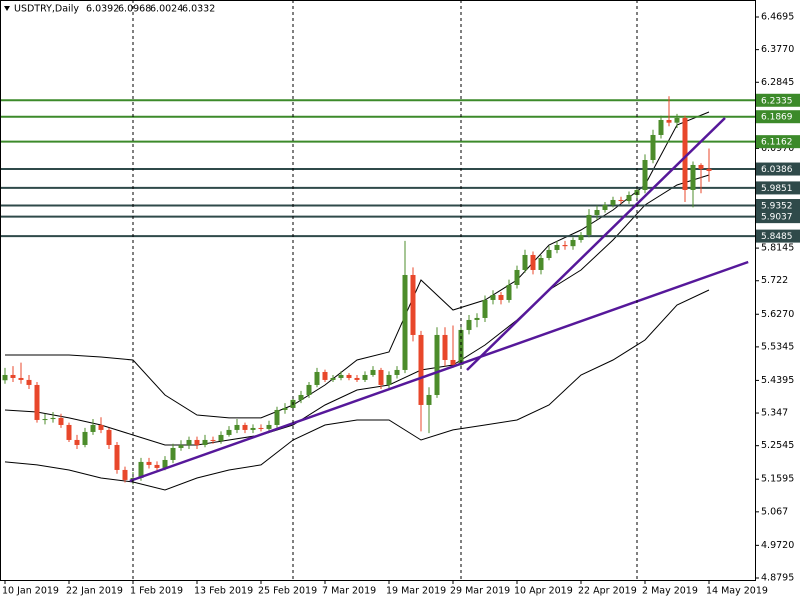 This screenshot has width=800, height=600. I want to click on menu-triangle, so click(7, 8).